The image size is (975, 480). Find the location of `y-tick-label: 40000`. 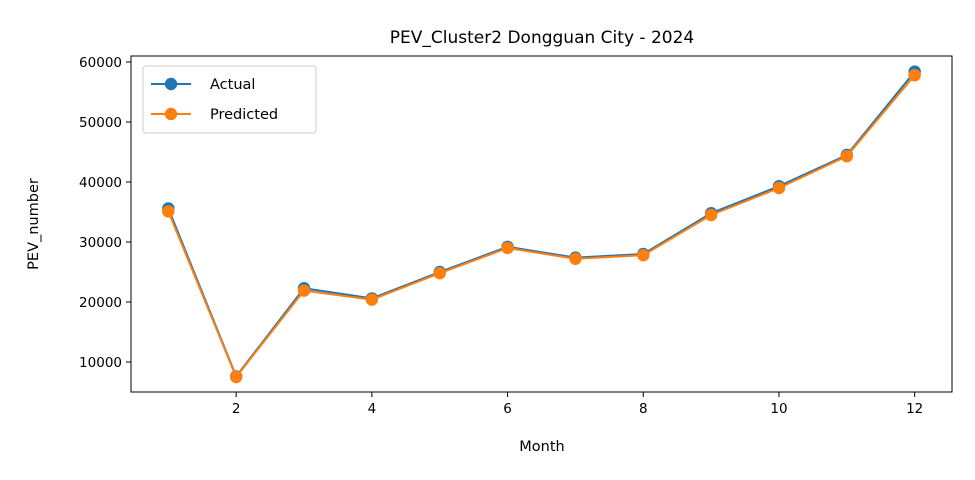

y-tick-label: 40000 is located at coordinates (100, 183).